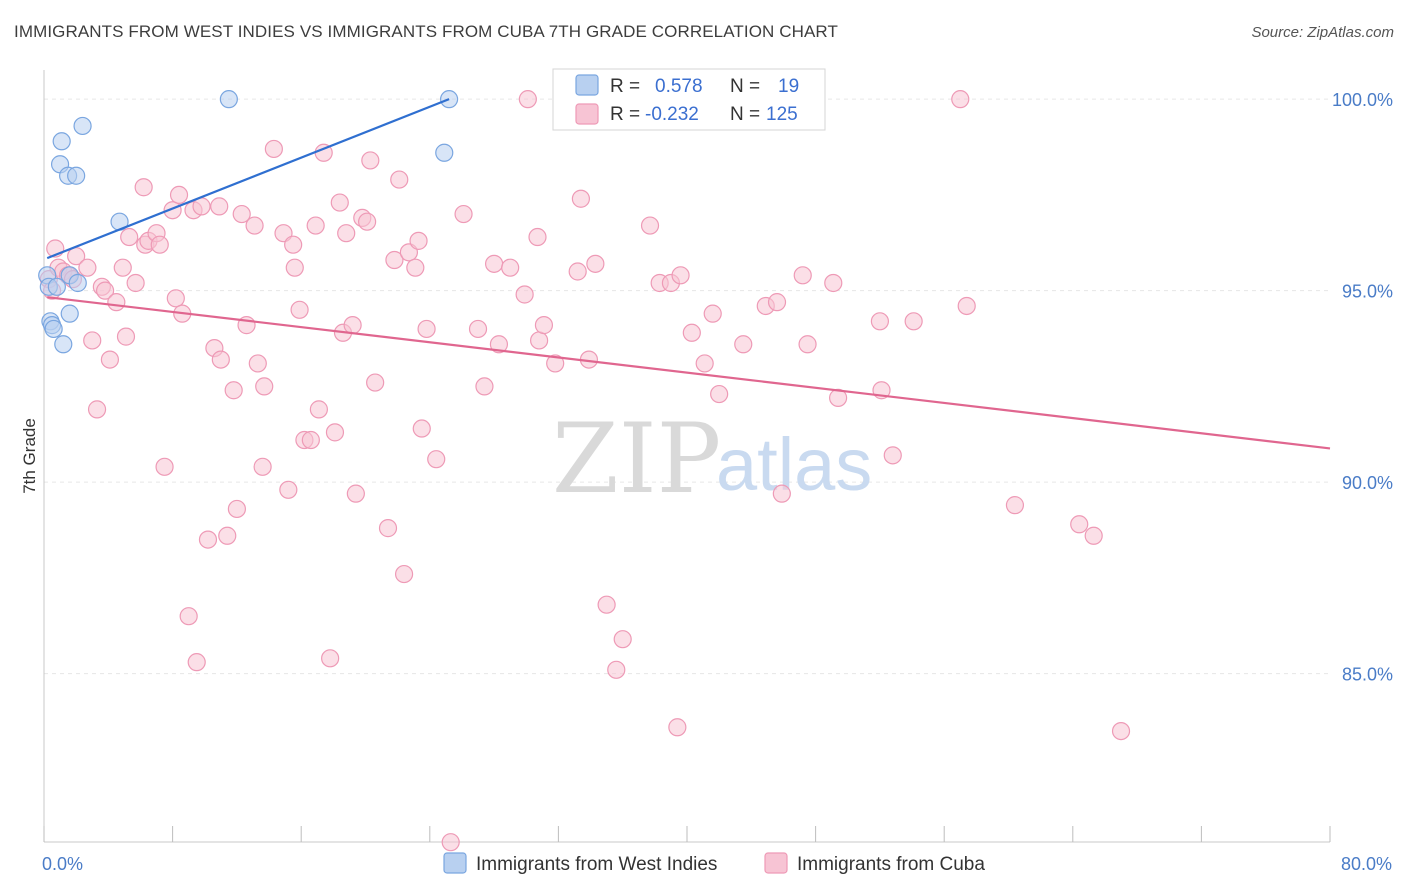 Image resolution: width=1406 pixels, height=892 pixels. What do you see at coordinates (672, 114) in the screenshot?
I see `legend-r-value-2: -0.232` at bounding box center [672, 114].